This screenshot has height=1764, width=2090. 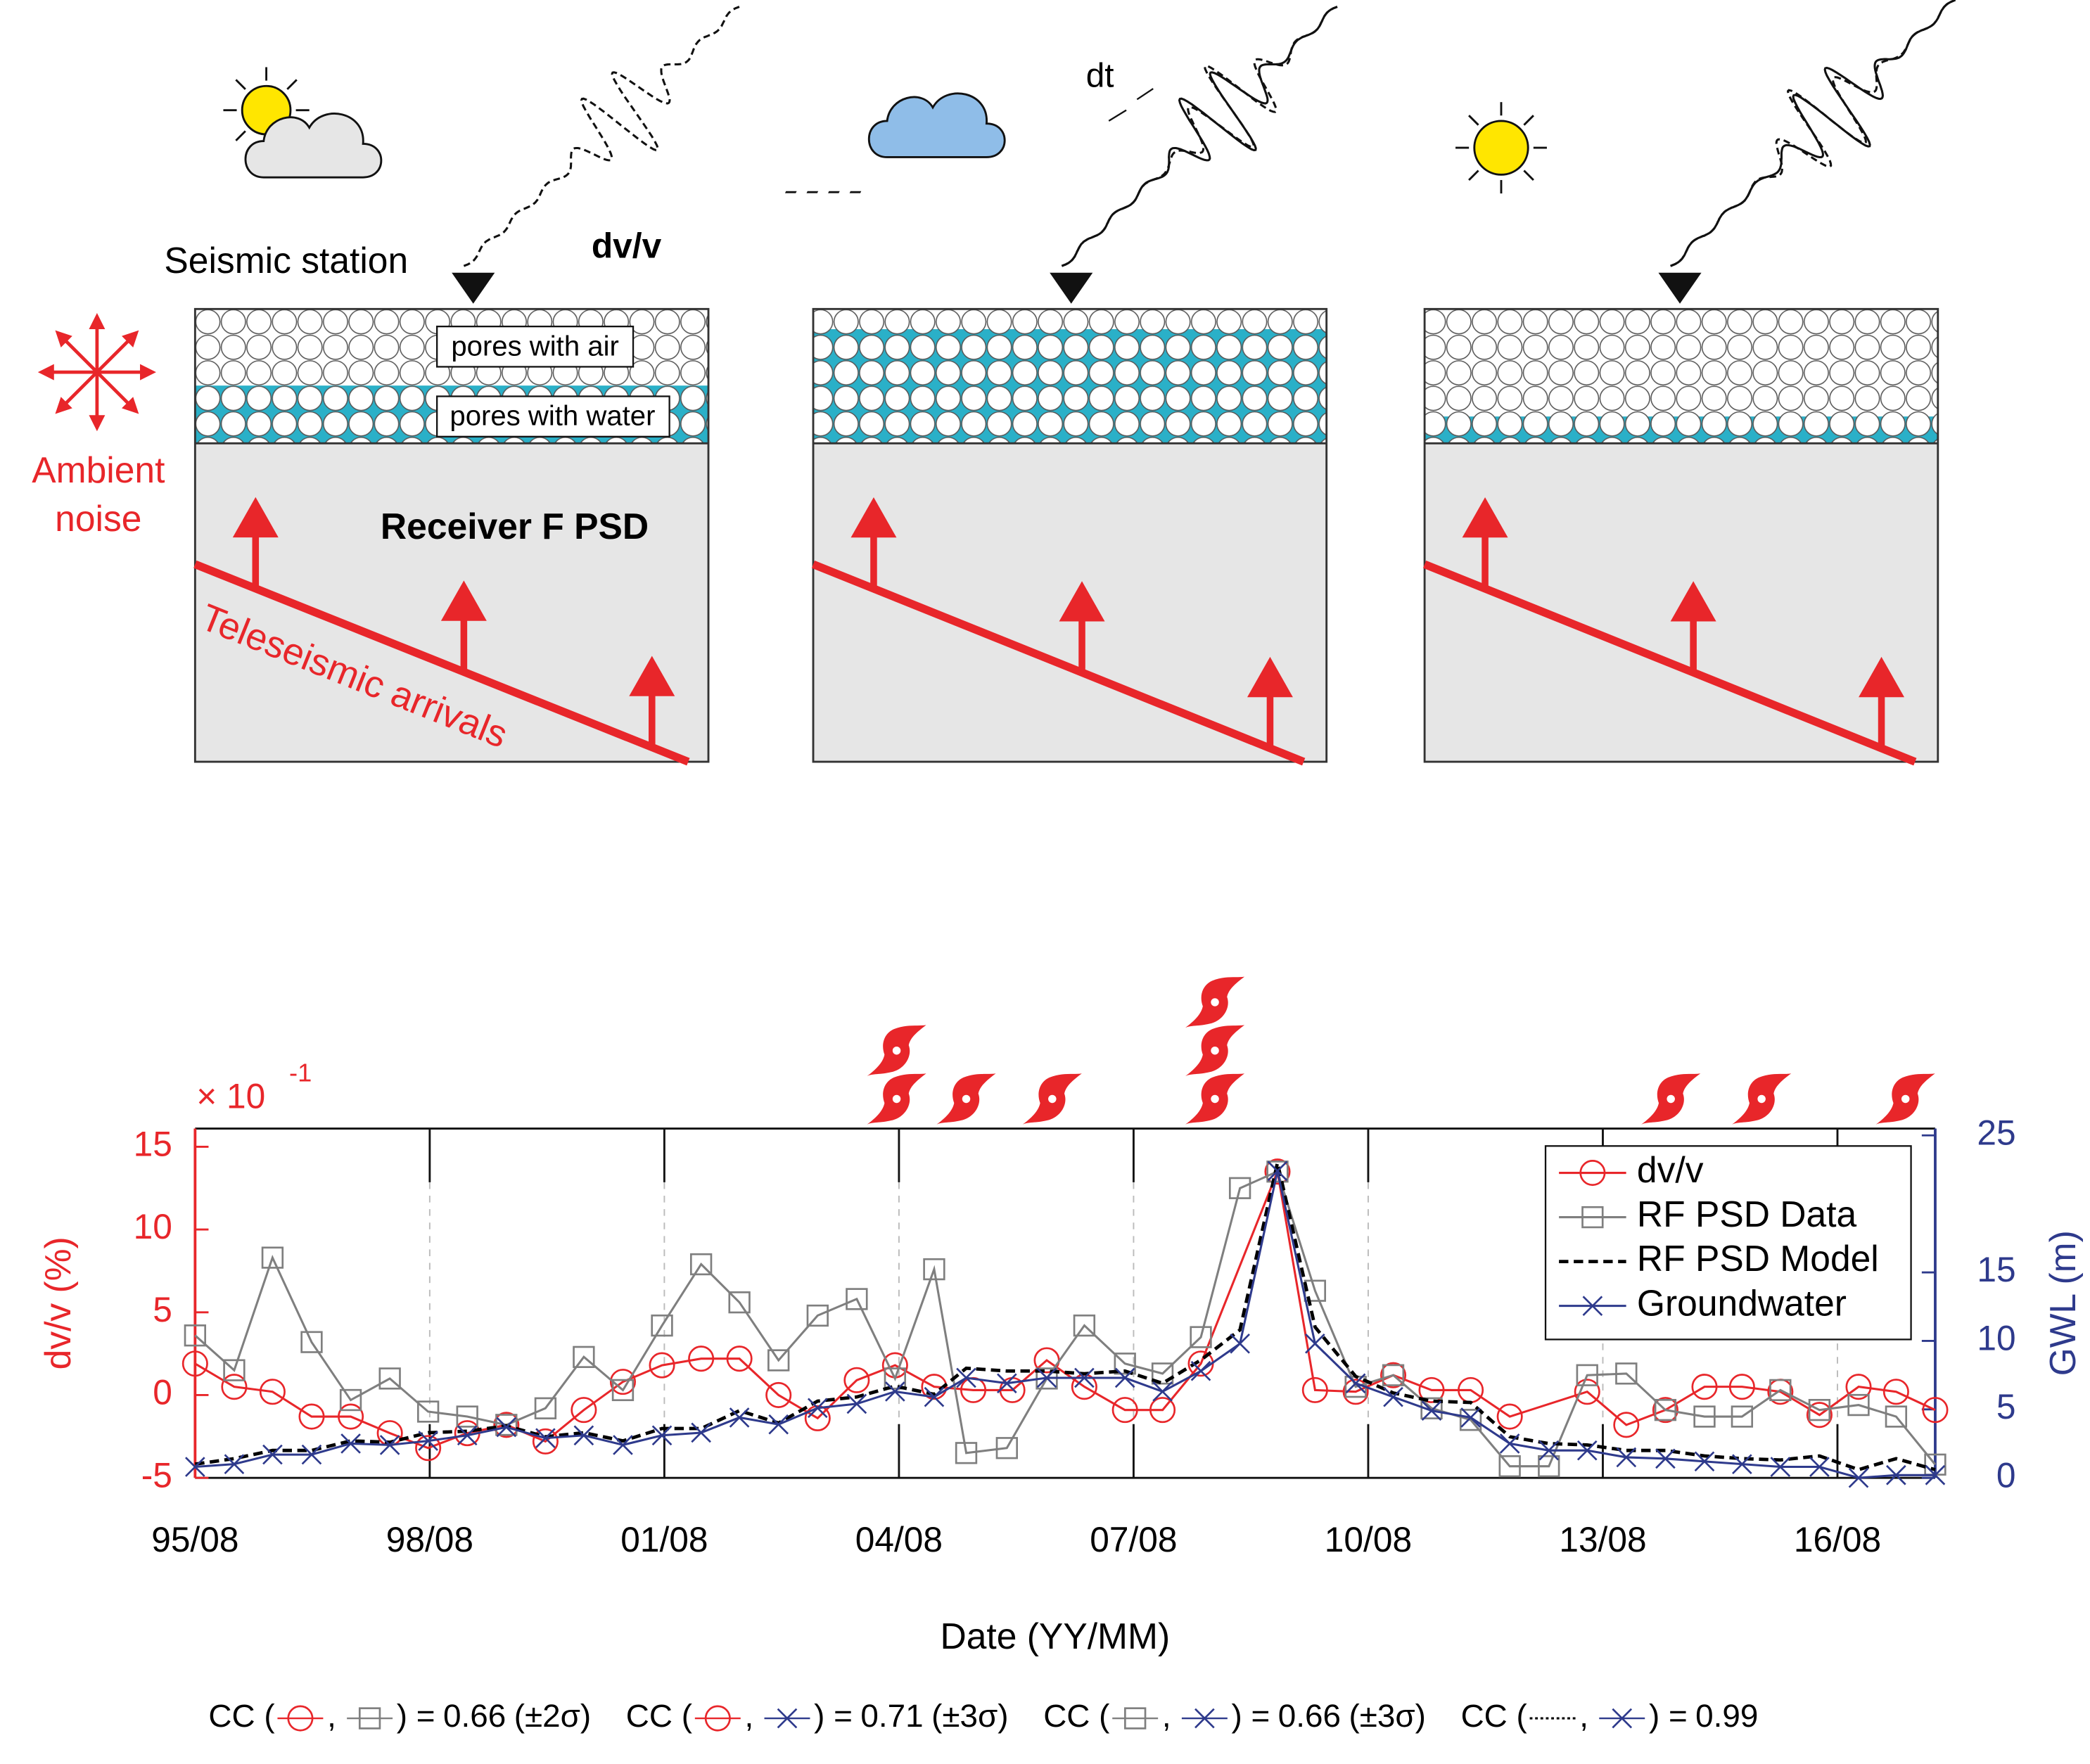 I want to click on noise-label: Ambient, so click(x=98, y=469).